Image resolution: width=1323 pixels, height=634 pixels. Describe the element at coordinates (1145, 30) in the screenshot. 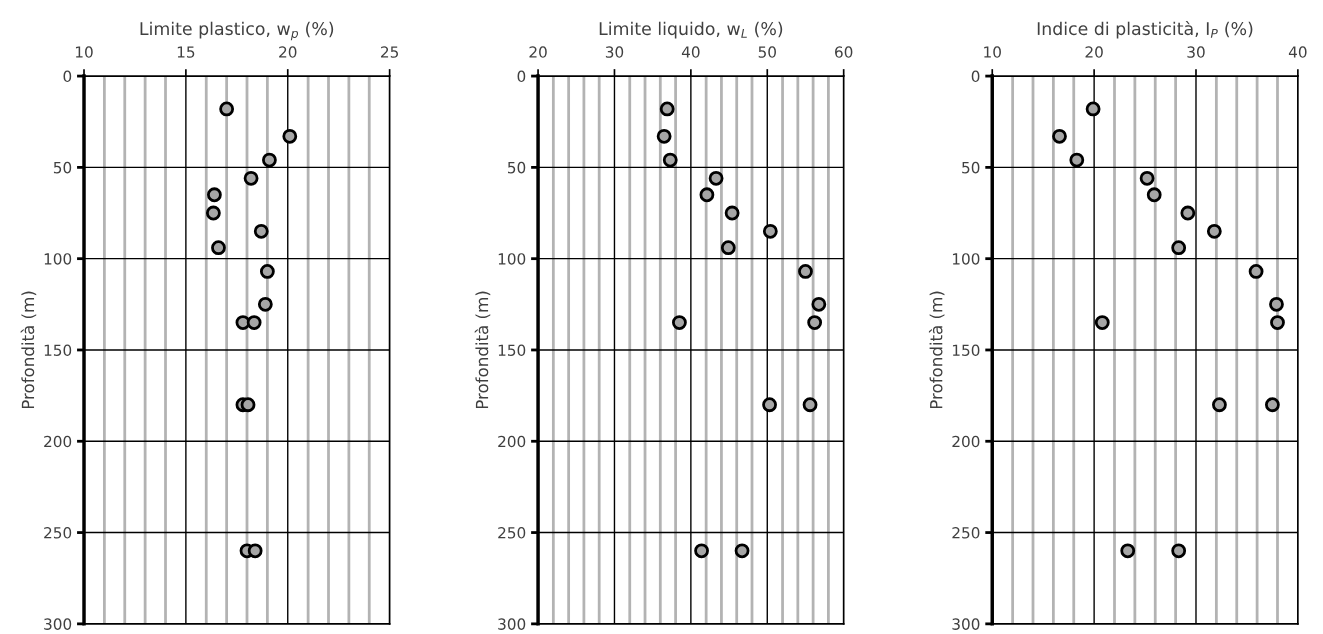

I see `x-axis-title: Indice di plasticità, I$_{P}$ (%)` at that location.